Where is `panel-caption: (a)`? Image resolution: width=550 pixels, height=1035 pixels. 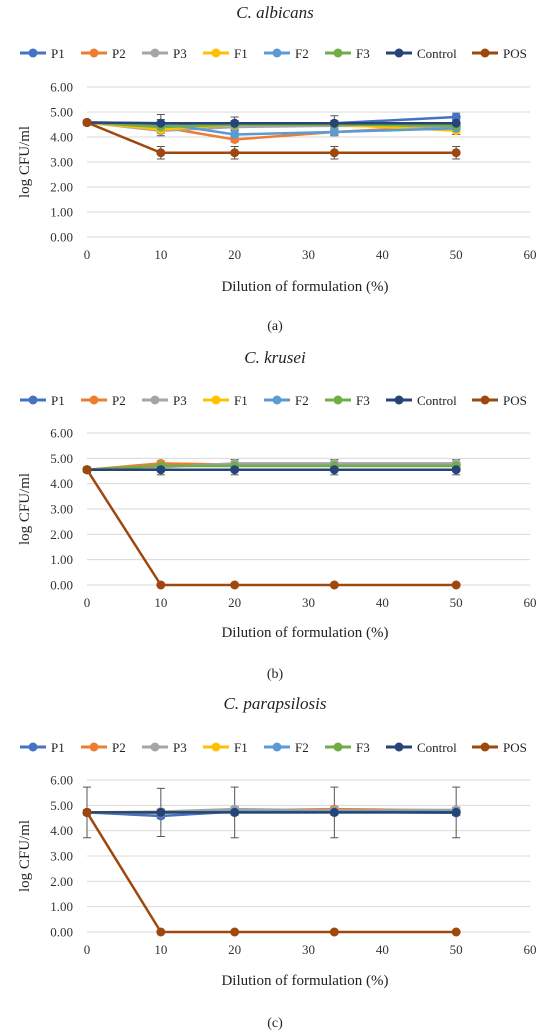
panel-caption: (a) is located at coordinates (275, 326).